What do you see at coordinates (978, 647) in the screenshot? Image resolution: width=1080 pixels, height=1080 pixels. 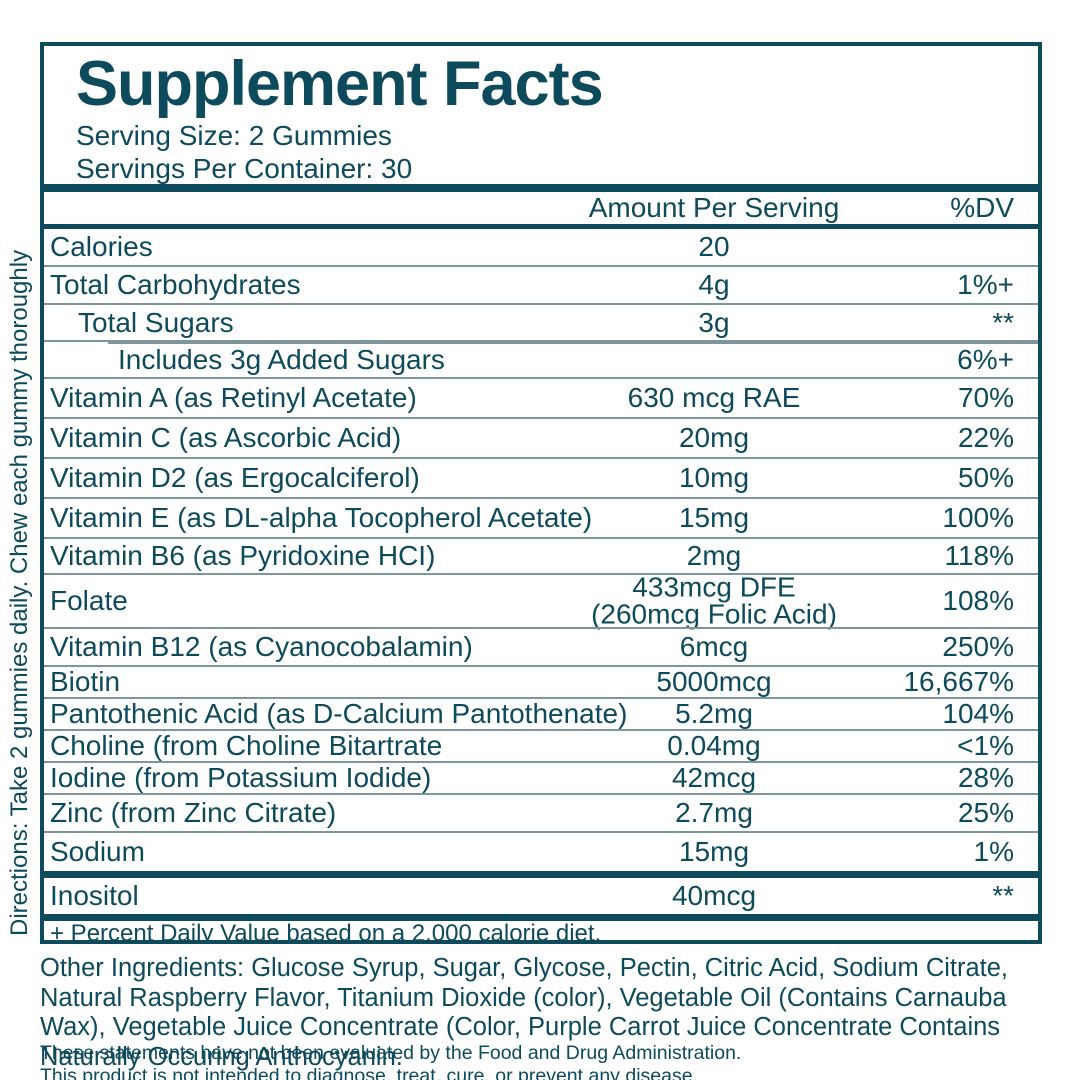 I see `nutrient-dv: 250%` at bounding box center [978, 647].